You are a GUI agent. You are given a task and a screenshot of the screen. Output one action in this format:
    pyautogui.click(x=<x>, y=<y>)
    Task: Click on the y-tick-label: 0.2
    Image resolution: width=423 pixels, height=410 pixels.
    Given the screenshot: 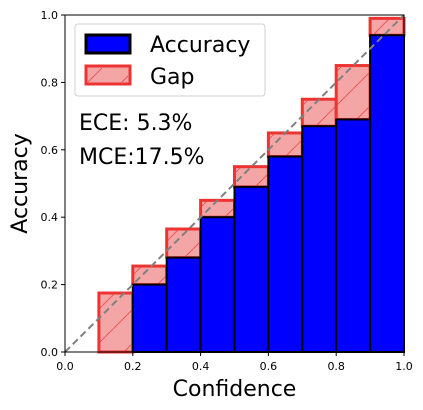 What is the action you would take?
    pyautogui.click(x=50, y=285)
    